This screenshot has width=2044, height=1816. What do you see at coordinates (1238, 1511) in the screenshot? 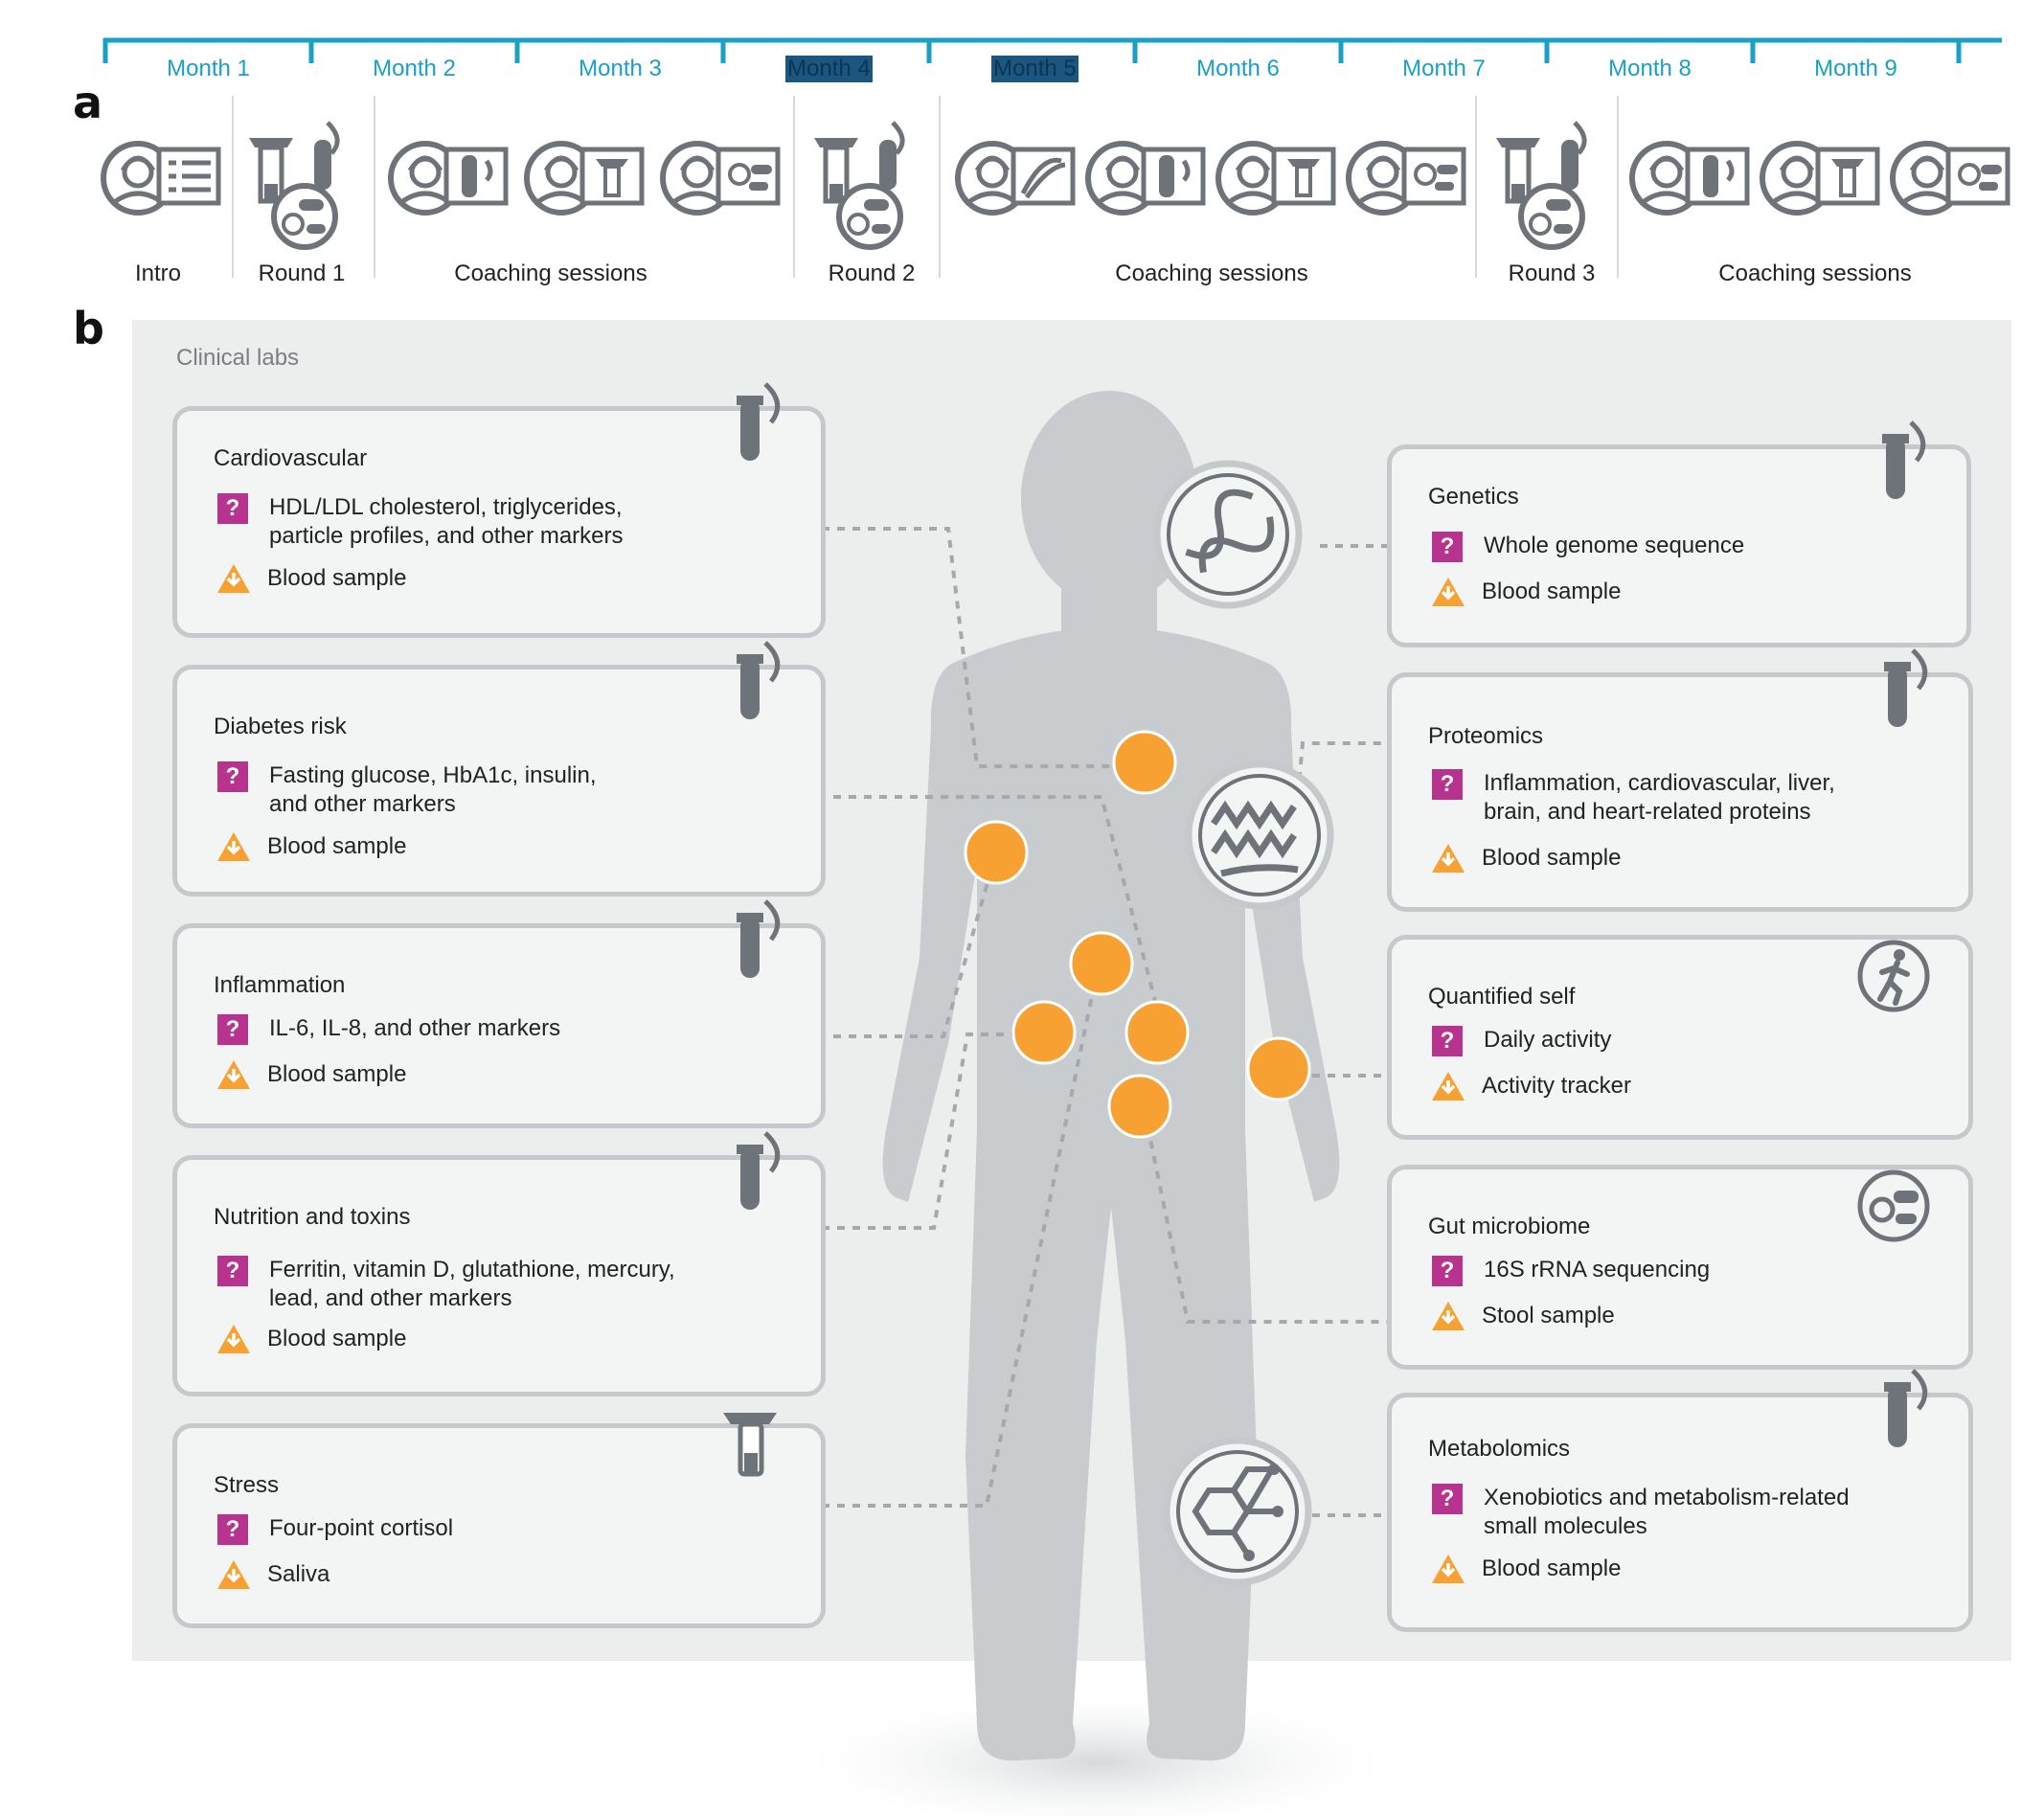
I see `molecule-circle-icon` at bounding box center [1238, 1511].